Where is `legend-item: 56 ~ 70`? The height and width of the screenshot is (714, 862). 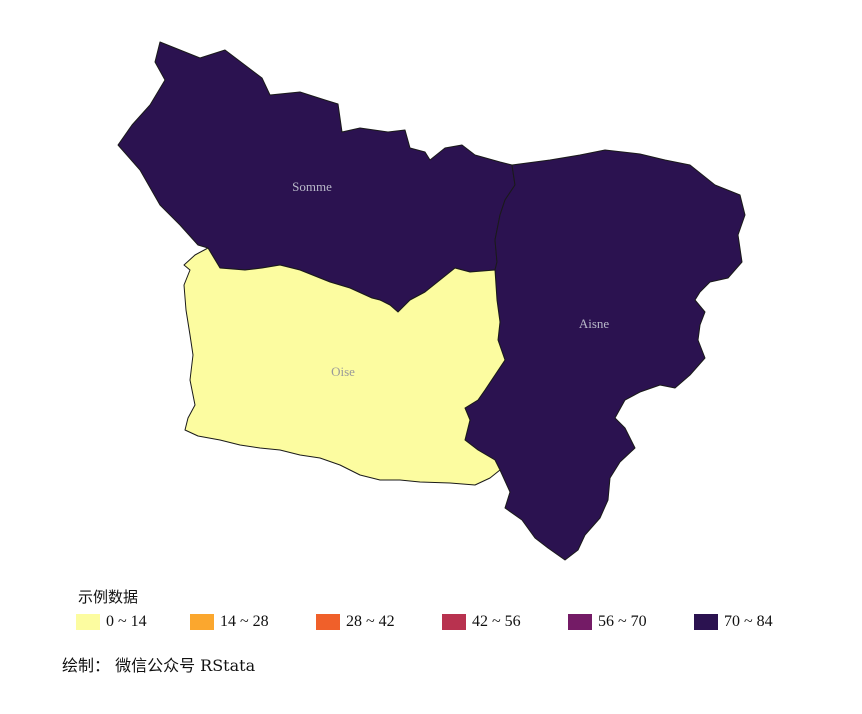
legend-item: 56 ~ 70 is located at coordinates (607, 622).